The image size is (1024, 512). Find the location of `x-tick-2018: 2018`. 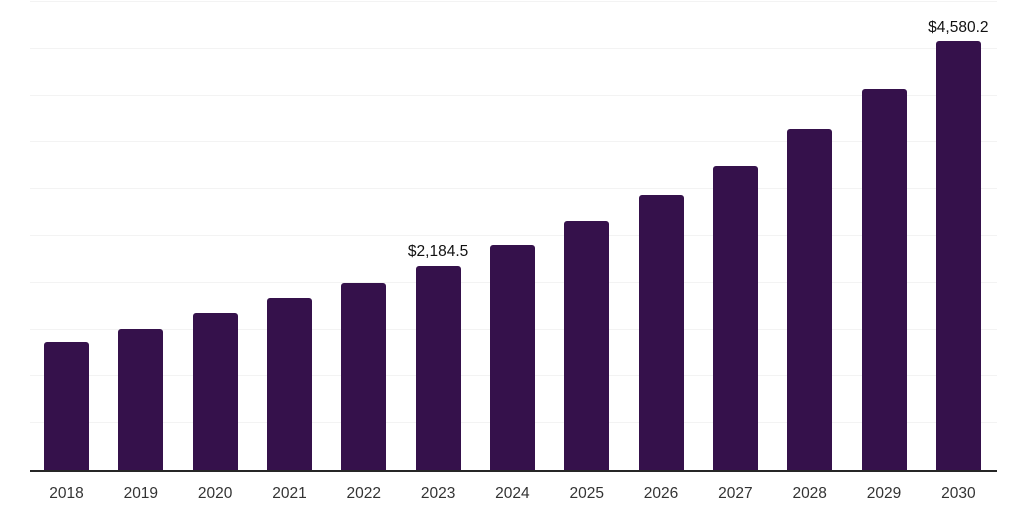

x-tick-2018: 2018 is located at coordinates (66, 493).